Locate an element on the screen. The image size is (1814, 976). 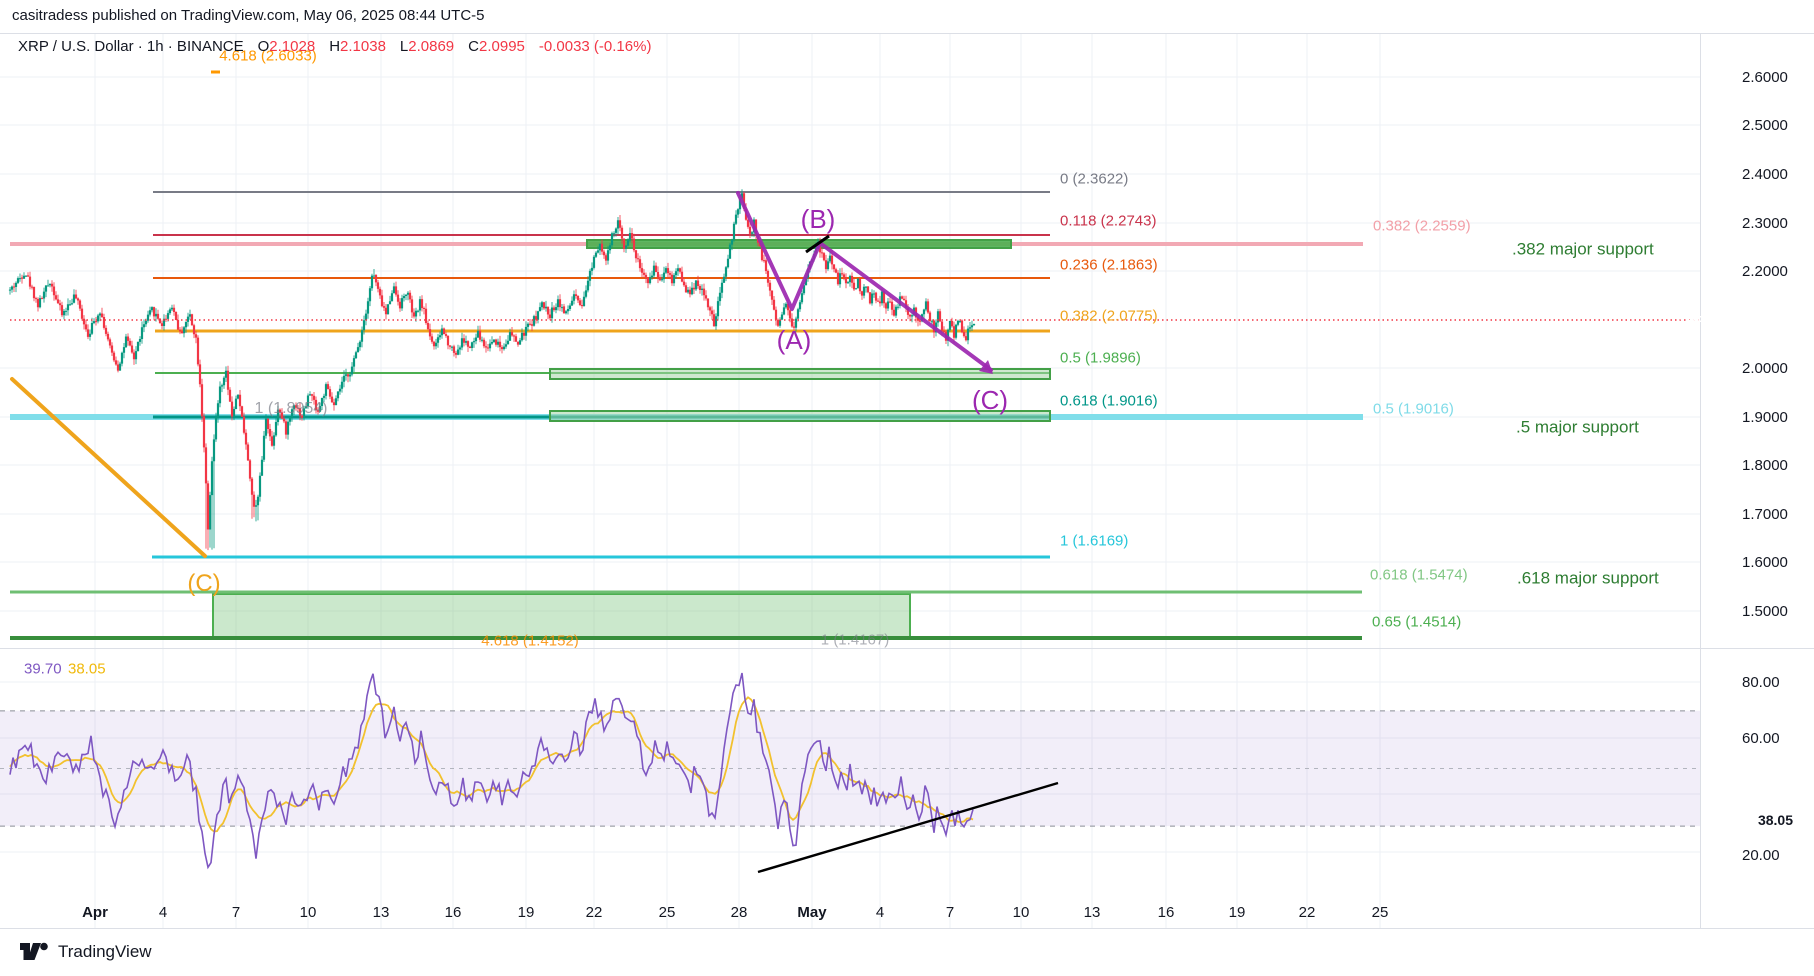
rsi-axis-label: 60.00 is located at coordinates (1761, 738).